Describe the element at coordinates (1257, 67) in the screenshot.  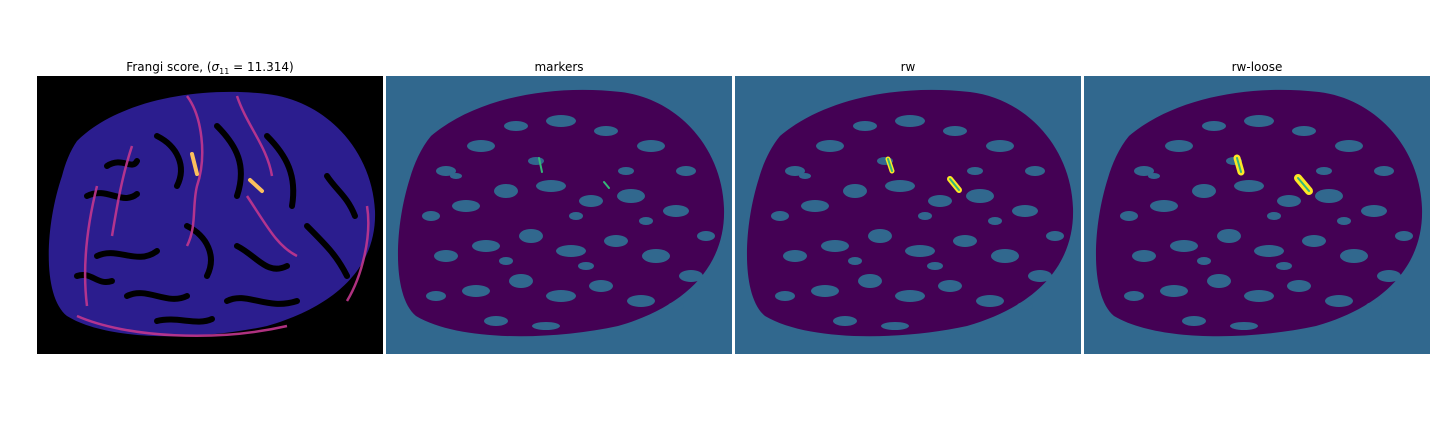
I see `panel-title-rw-loose: rw-loose` at that location.